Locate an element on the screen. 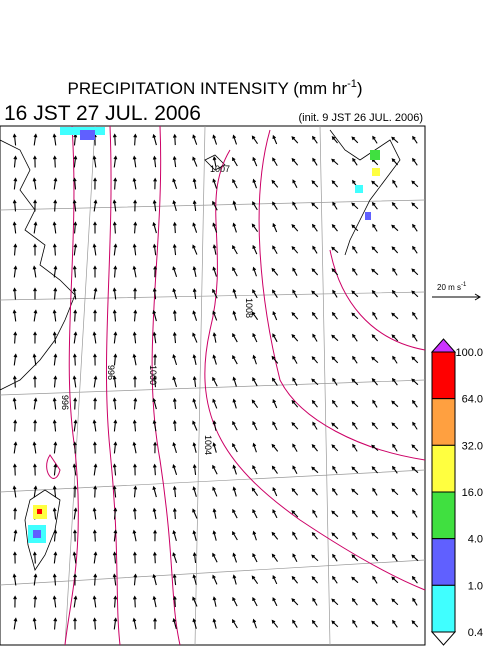  colorbar-under is located at coordinates (443, 638).